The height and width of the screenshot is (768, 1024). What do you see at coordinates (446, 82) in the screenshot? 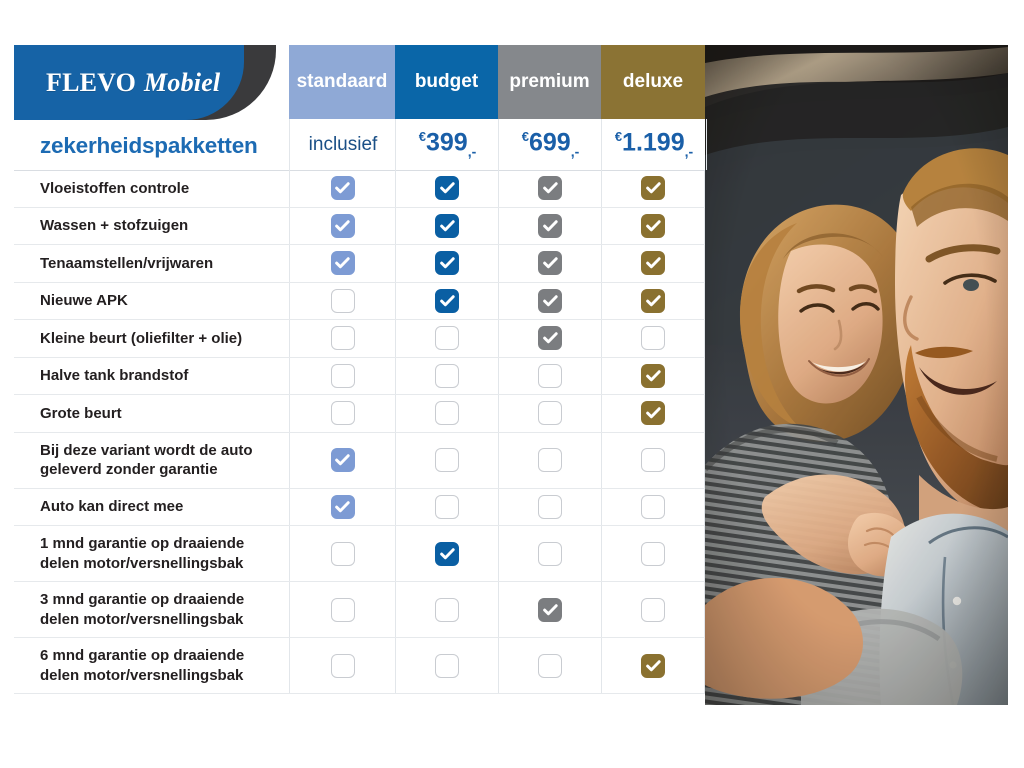
I see `column-header-budget: budget` at bounding box center [446, 82].